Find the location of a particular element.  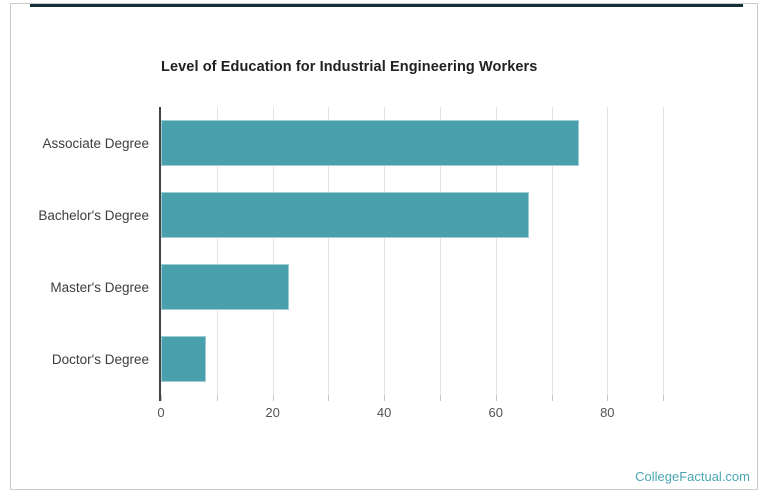

bar-row: Associate Degree is located at coordinates (384, 143).